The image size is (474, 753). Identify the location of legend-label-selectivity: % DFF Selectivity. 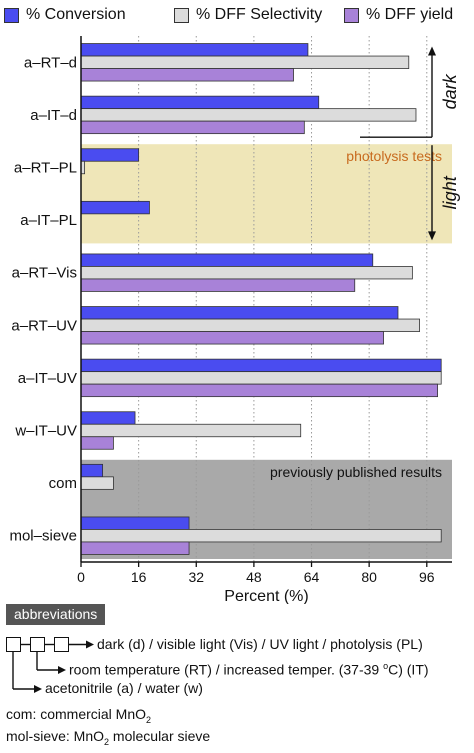
(259, 14).